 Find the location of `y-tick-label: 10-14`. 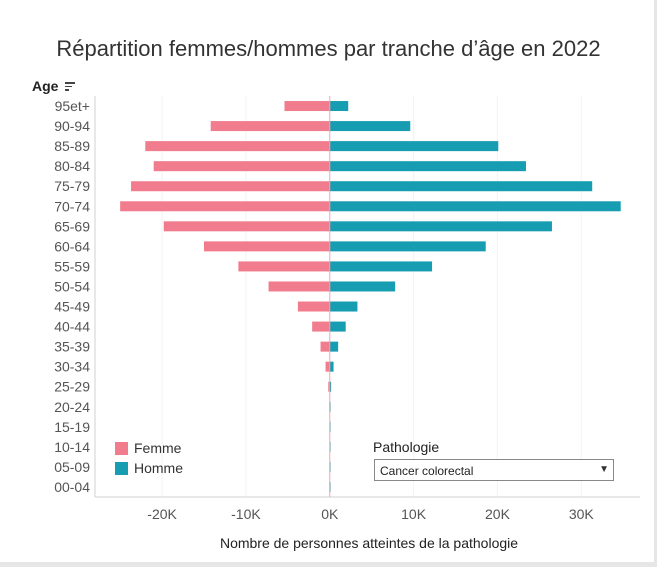

y-tick-label: 10-14 is located at coordinates (72, 447).